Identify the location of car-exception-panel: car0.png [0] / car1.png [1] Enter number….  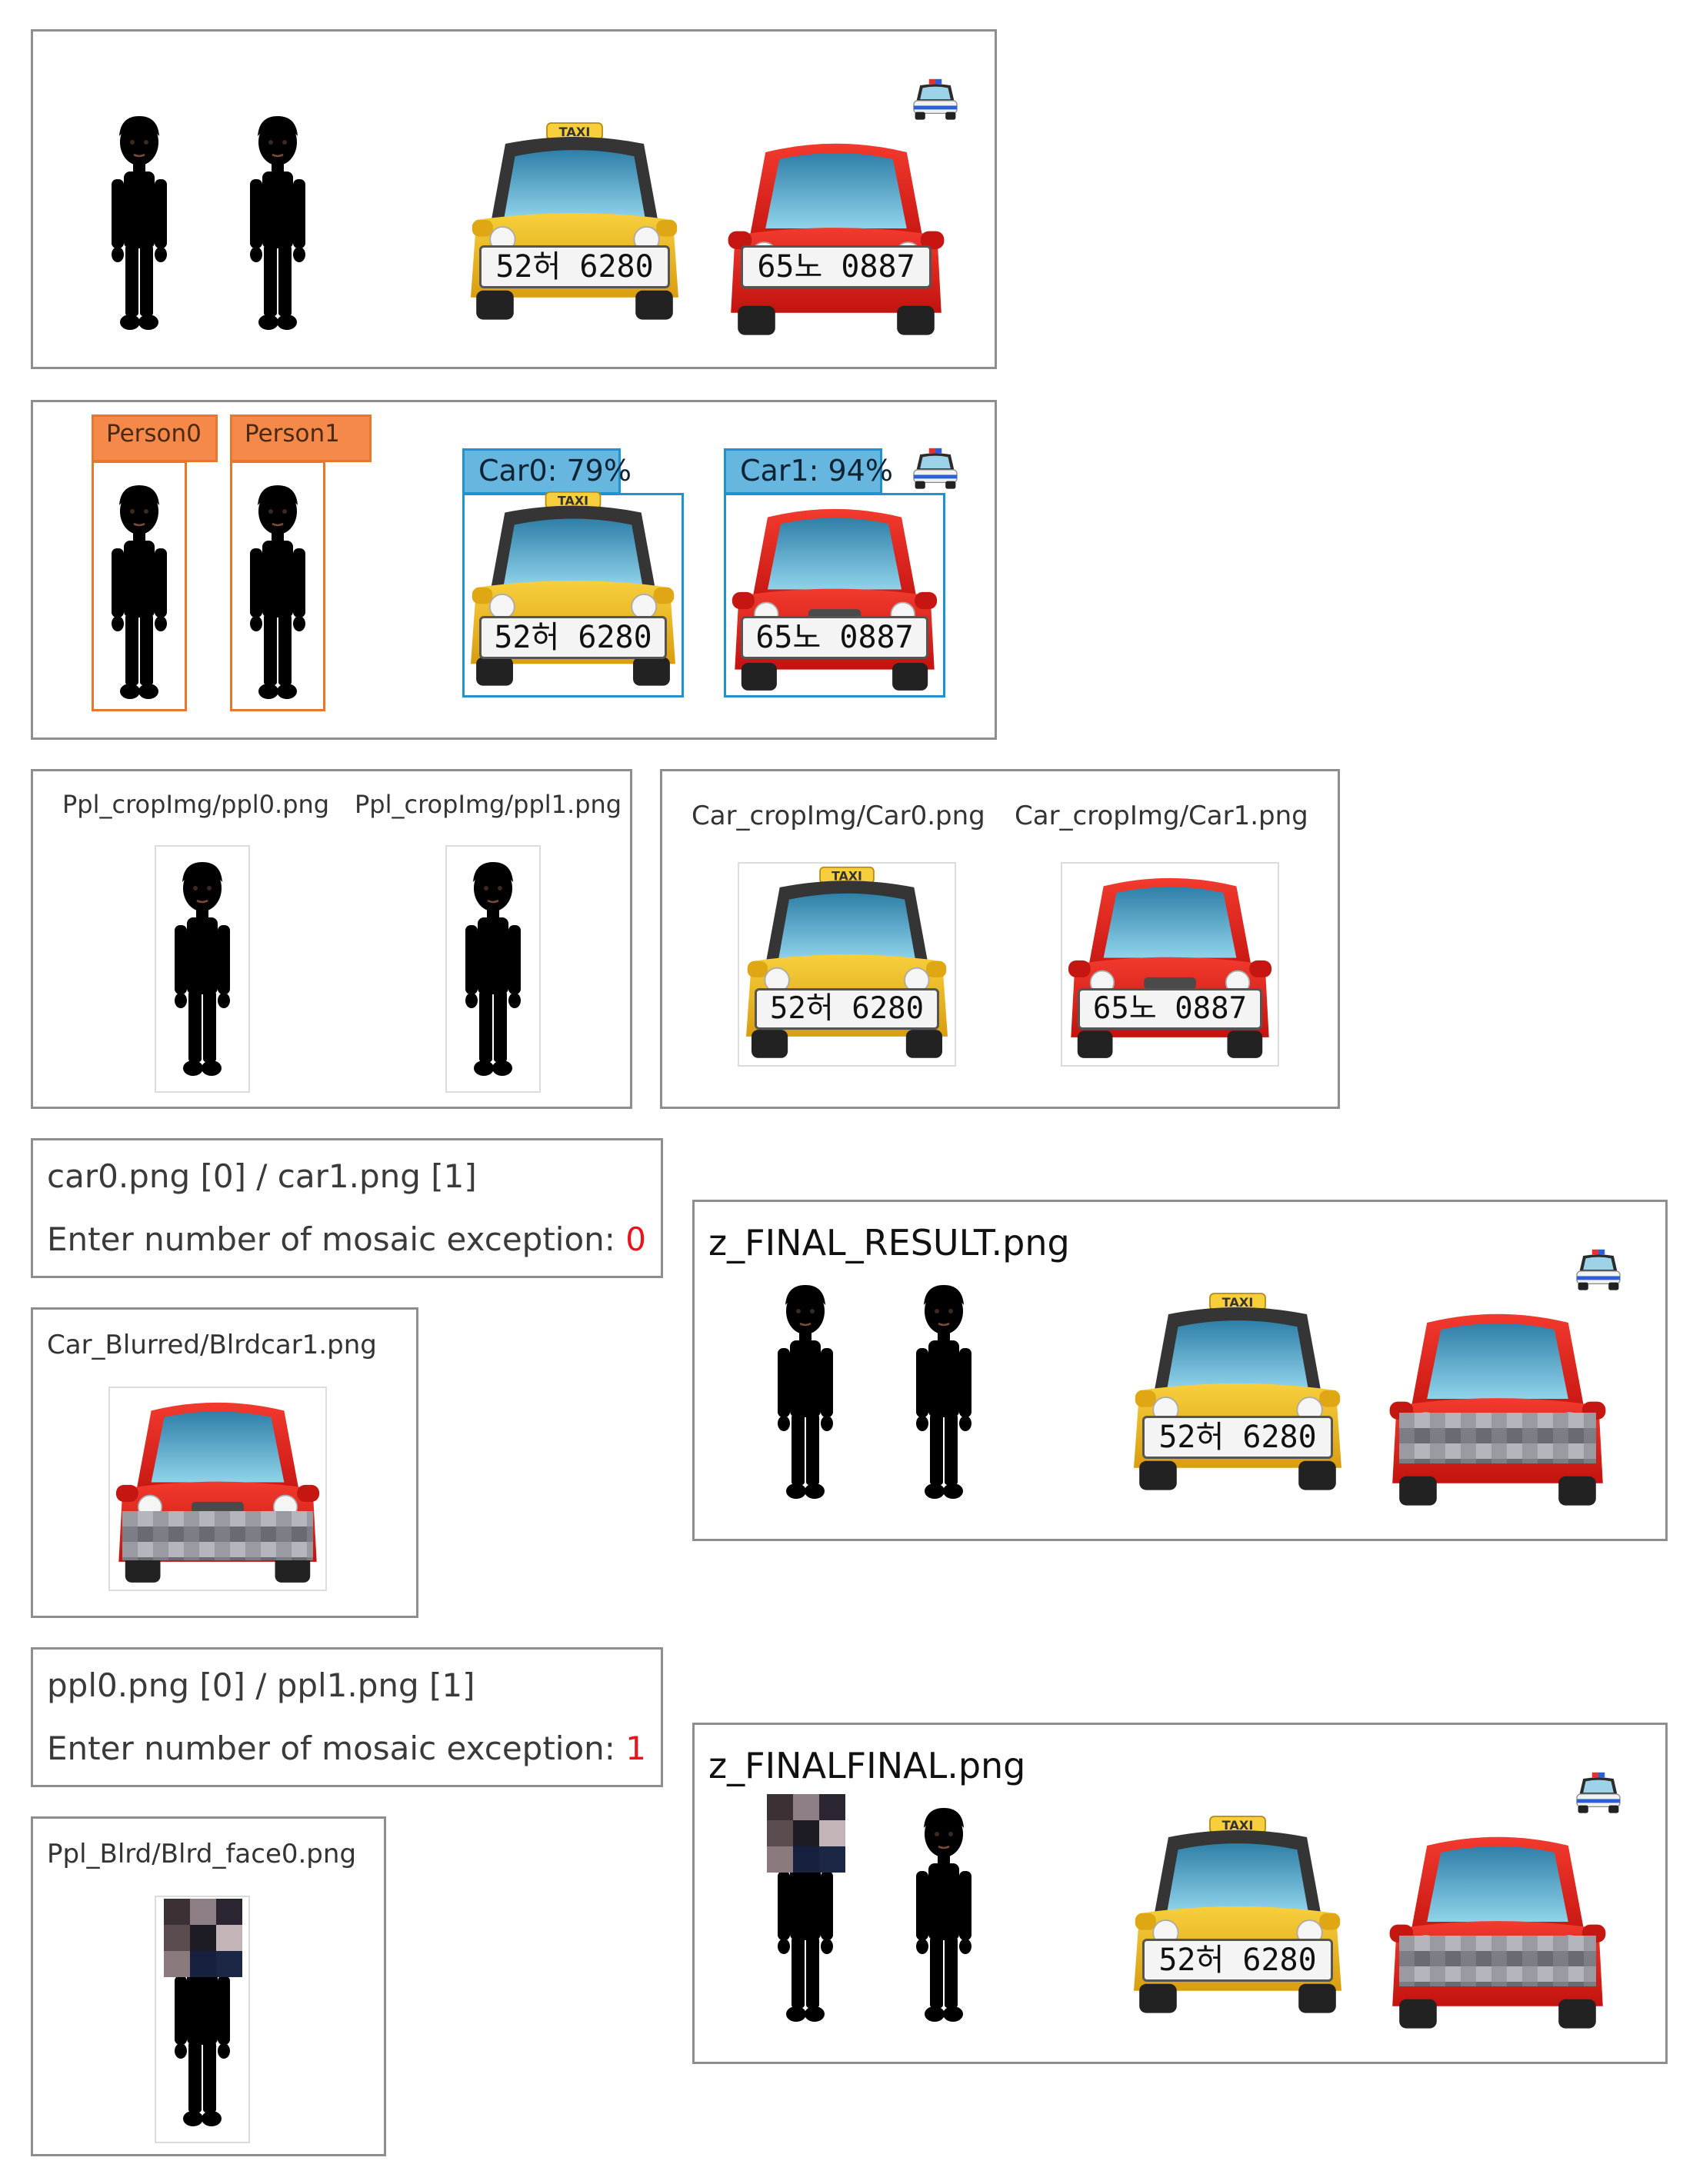
(347, 1208).